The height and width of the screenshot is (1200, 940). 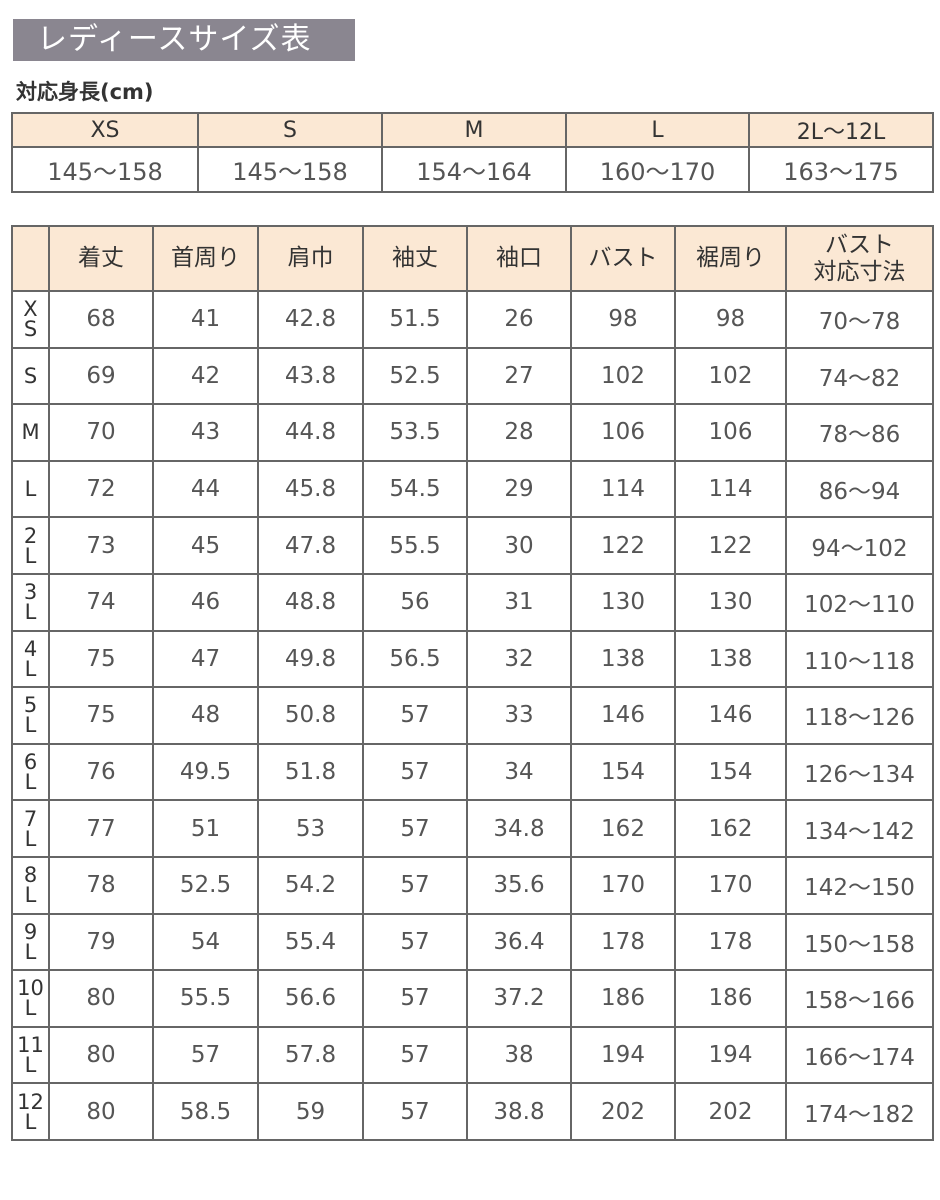 What do you see at coordinates (859, 376) in the screenshot?
I see `measurement-cell: 74〜82` at bounding box center [859, 376].